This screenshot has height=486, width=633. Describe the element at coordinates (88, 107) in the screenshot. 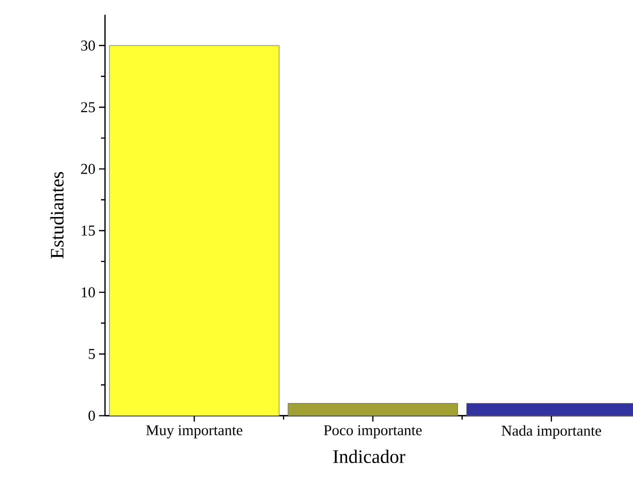

I see `y-tick-label: 25` at that location.